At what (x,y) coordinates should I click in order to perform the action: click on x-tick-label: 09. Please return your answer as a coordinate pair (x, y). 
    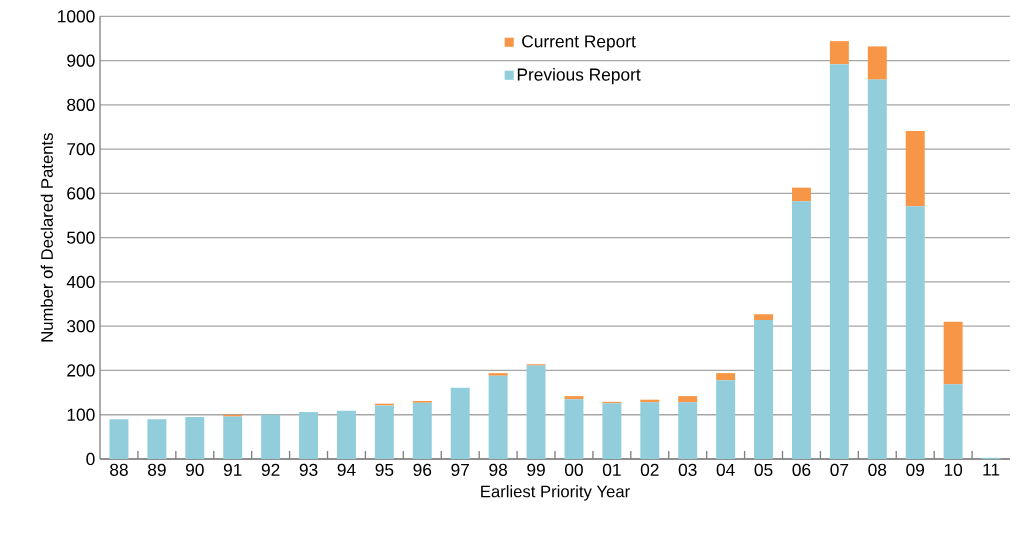
    Looking at the image, I should click on (915, 469).